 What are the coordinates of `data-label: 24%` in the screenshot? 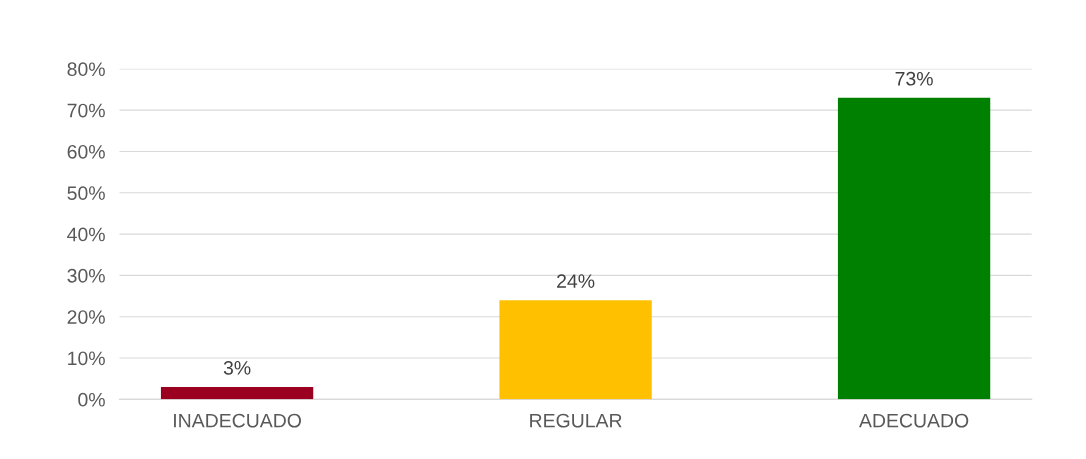 It's located at (576, 281).